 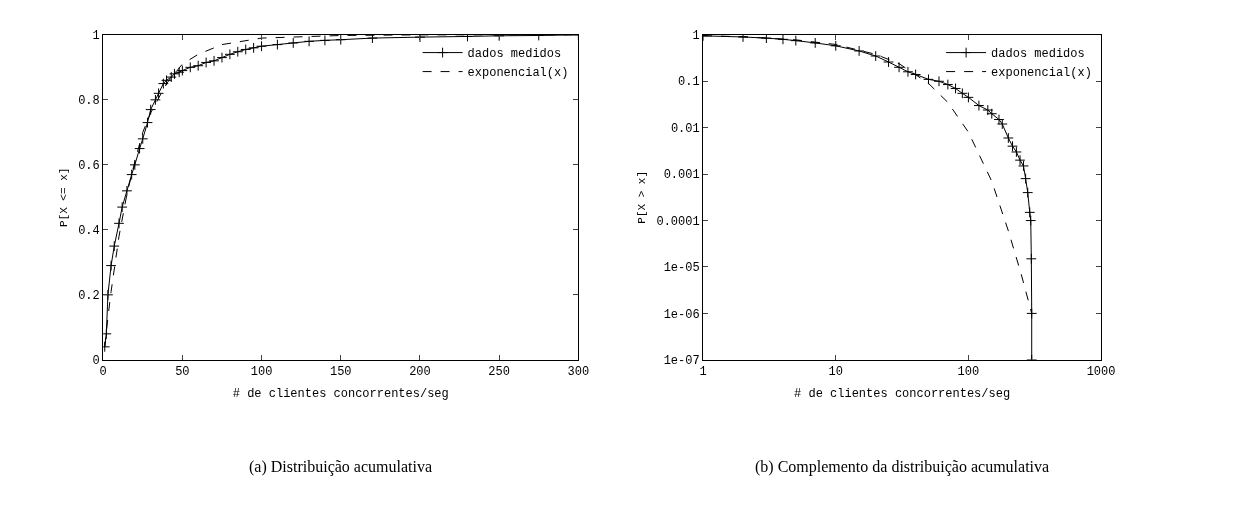 I want to click on y-tick-label: 0.0001, so click(x=678, y=221).